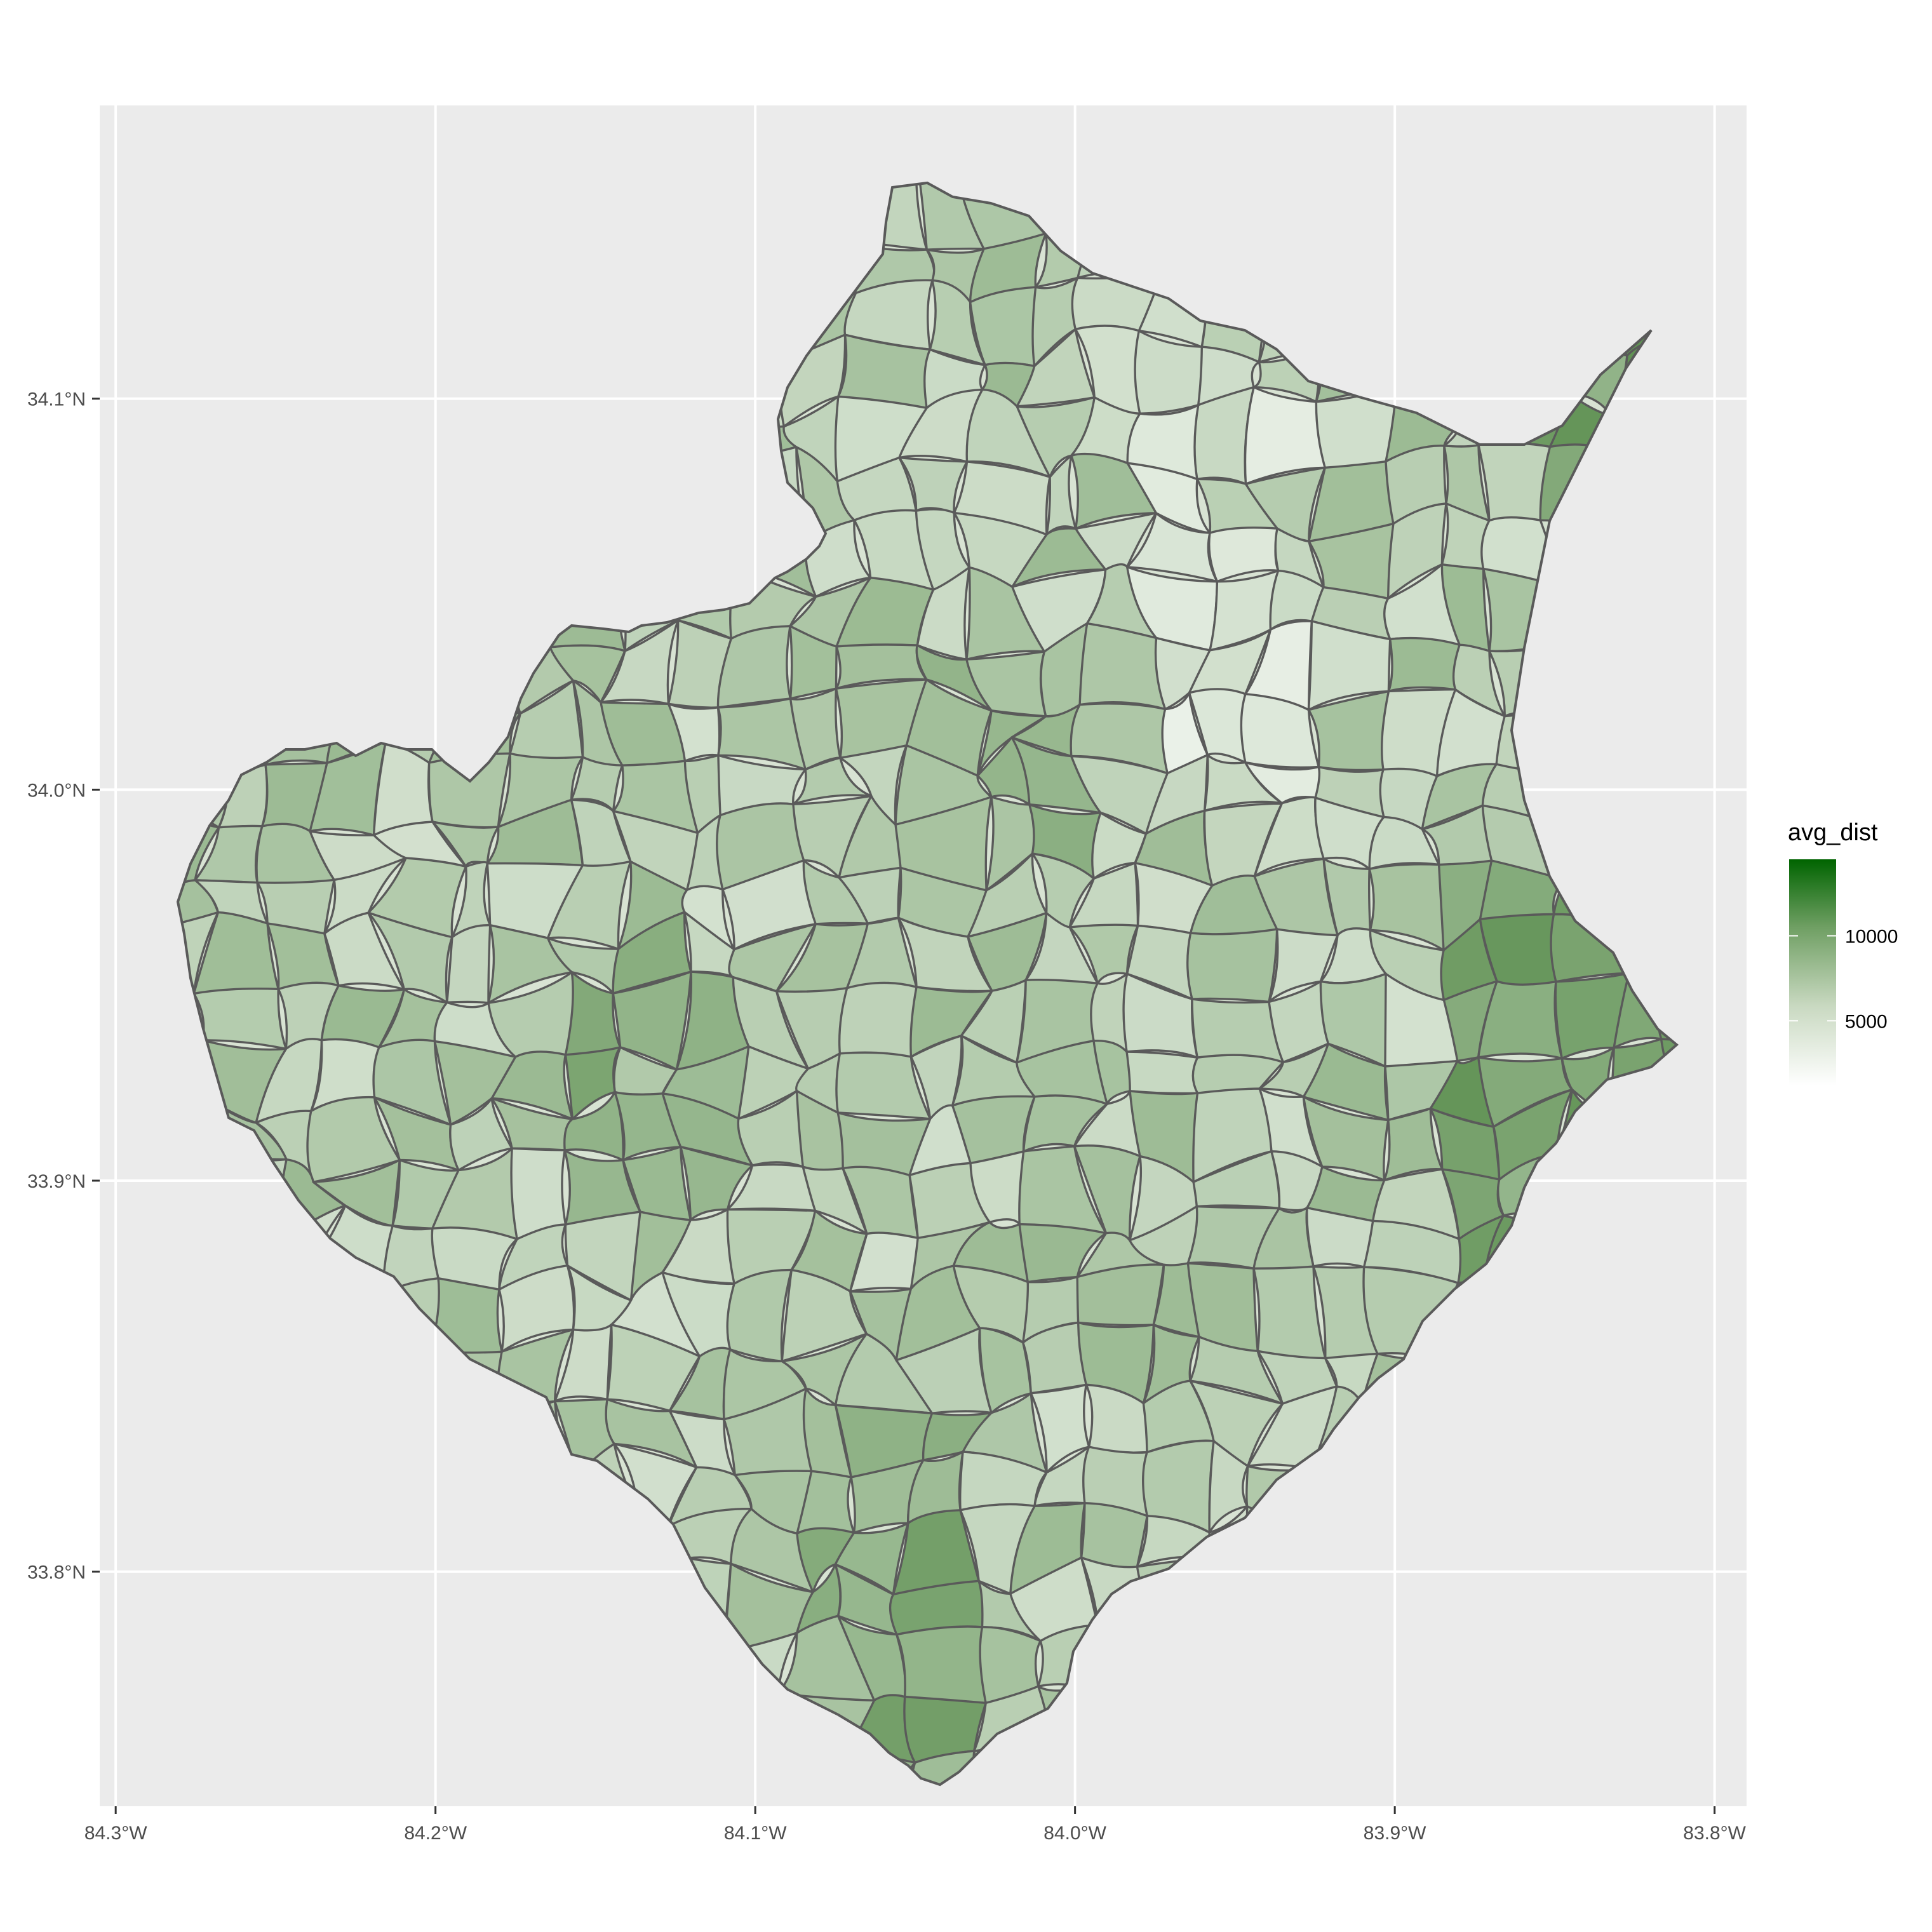 The image size is (1932, 1932). Describe the element at coordinates (63, 986) in the screenshot. I see `y-axis: 34.1°N 34.0°N 33.9°N 33.8°N` at that location.